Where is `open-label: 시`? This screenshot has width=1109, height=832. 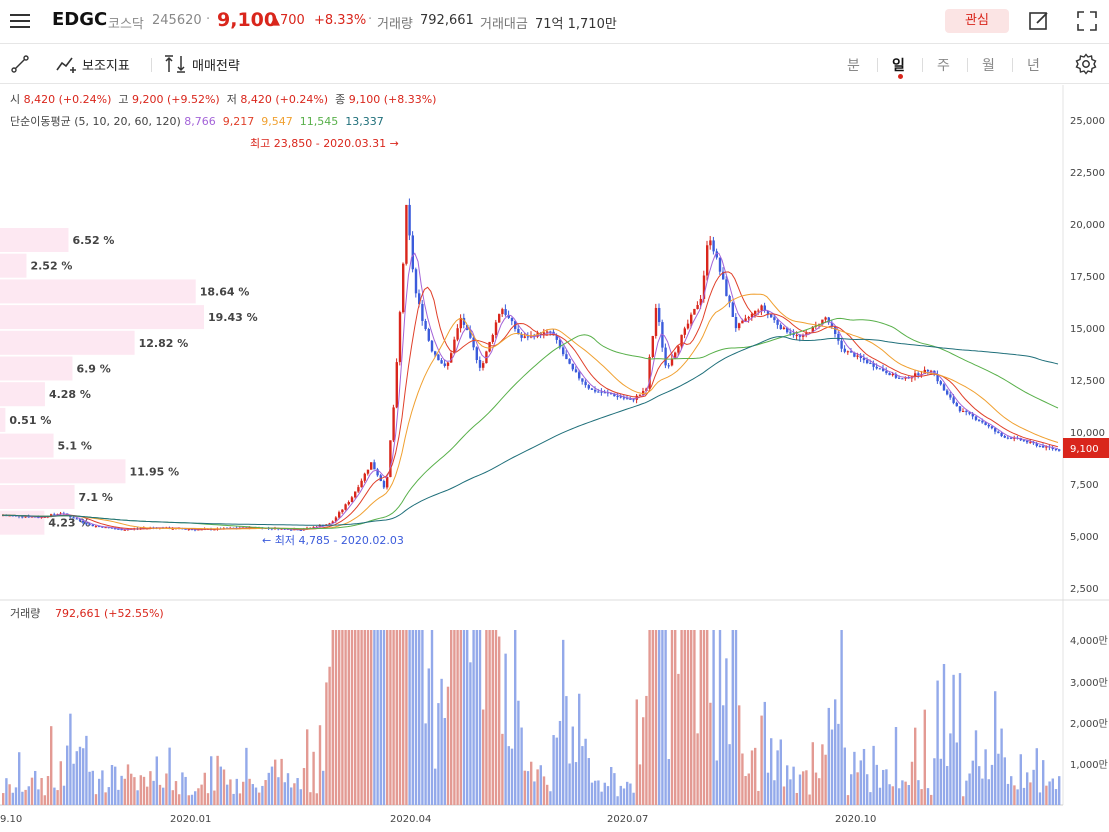 open-label: 시 is located at coordinates (15, 99).